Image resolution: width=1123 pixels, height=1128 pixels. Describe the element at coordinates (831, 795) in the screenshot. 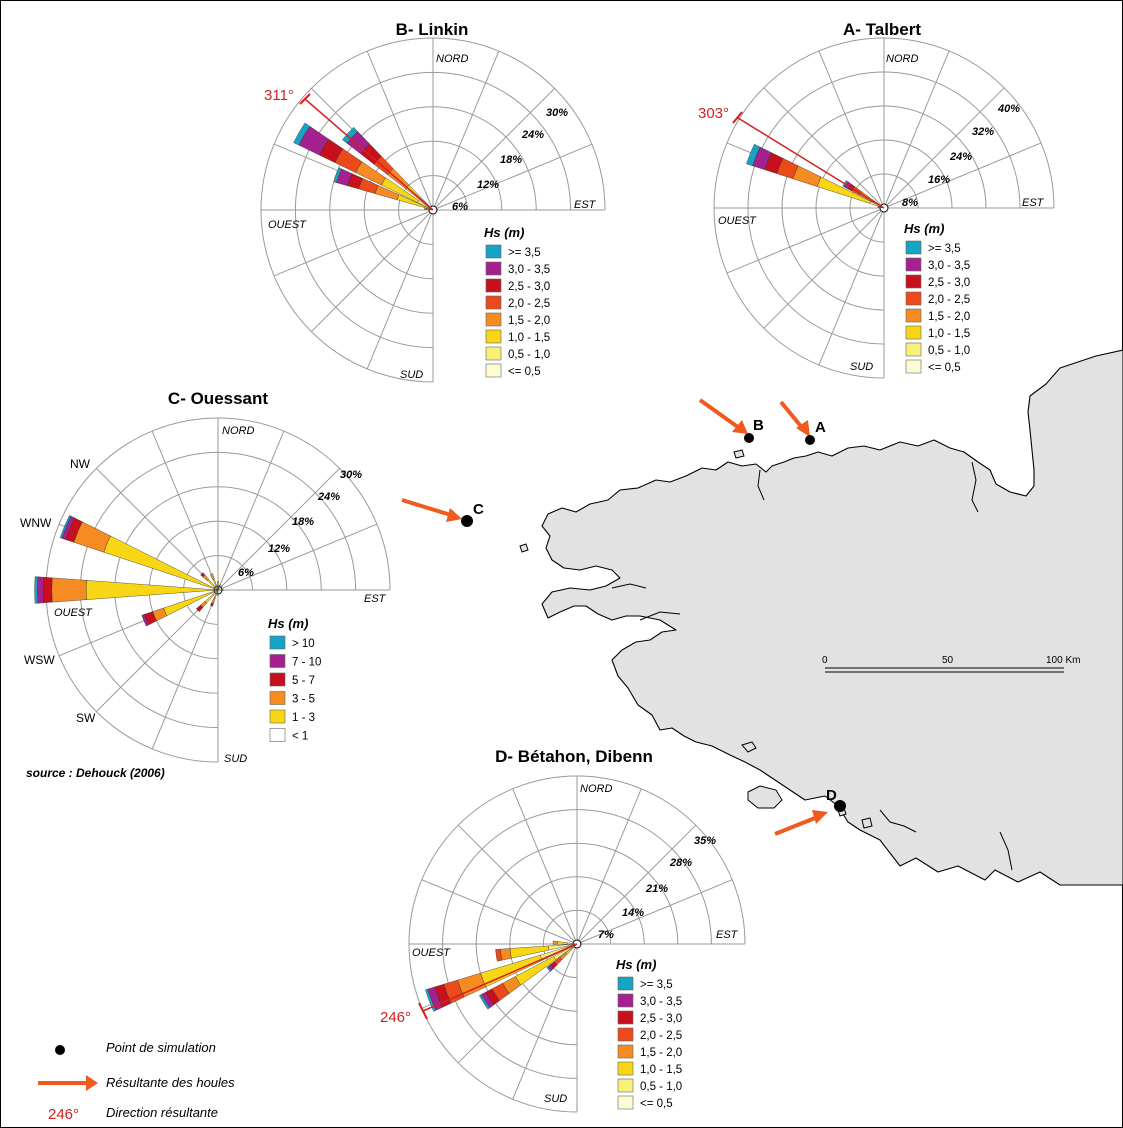

I see `point-label-d: D` at that location.